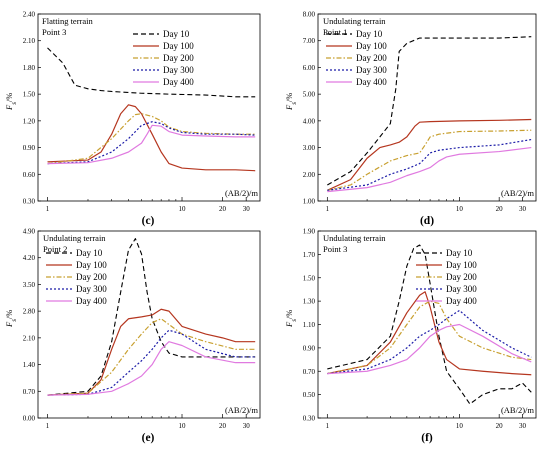 This screenshot has width=550, height=449. Describe the element at coordinates (29, 121) in the screenshot. I see `y-tick-label: 1.20` at that location.